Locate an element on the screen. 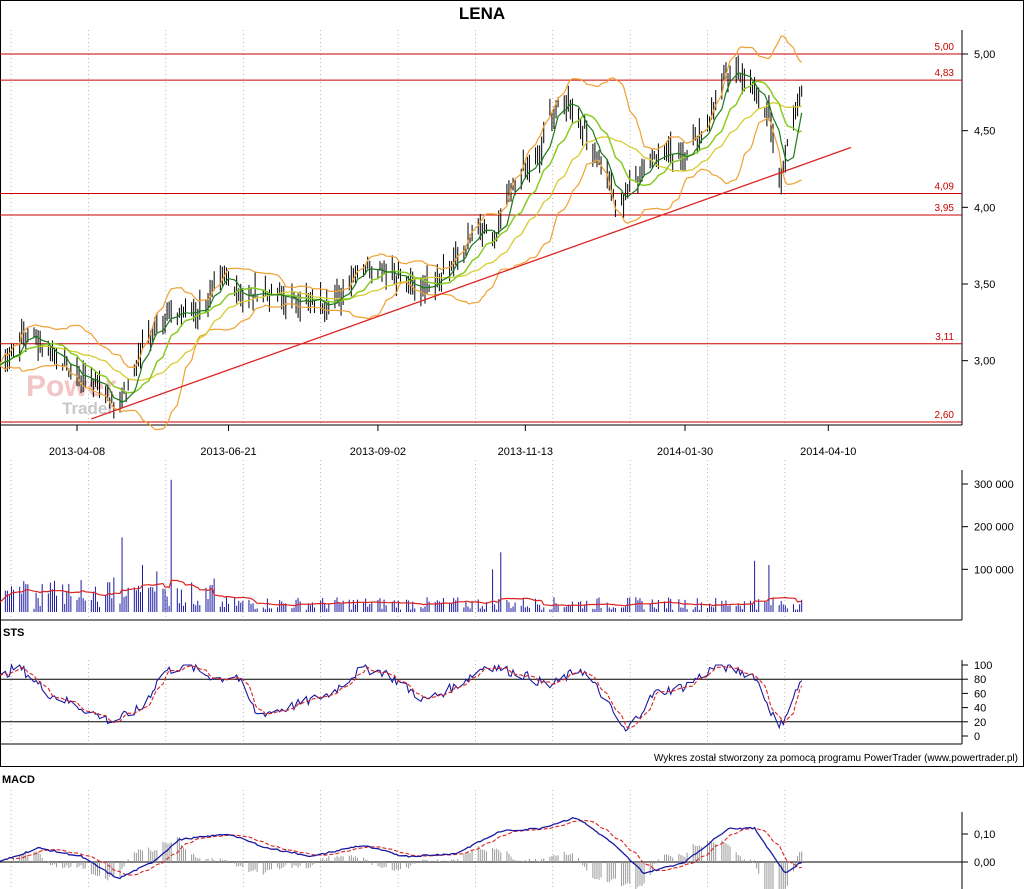 This screenshot has height=889, width=1024. price-ytick-label-3: 3,50 is located at coordinates (984, 285).